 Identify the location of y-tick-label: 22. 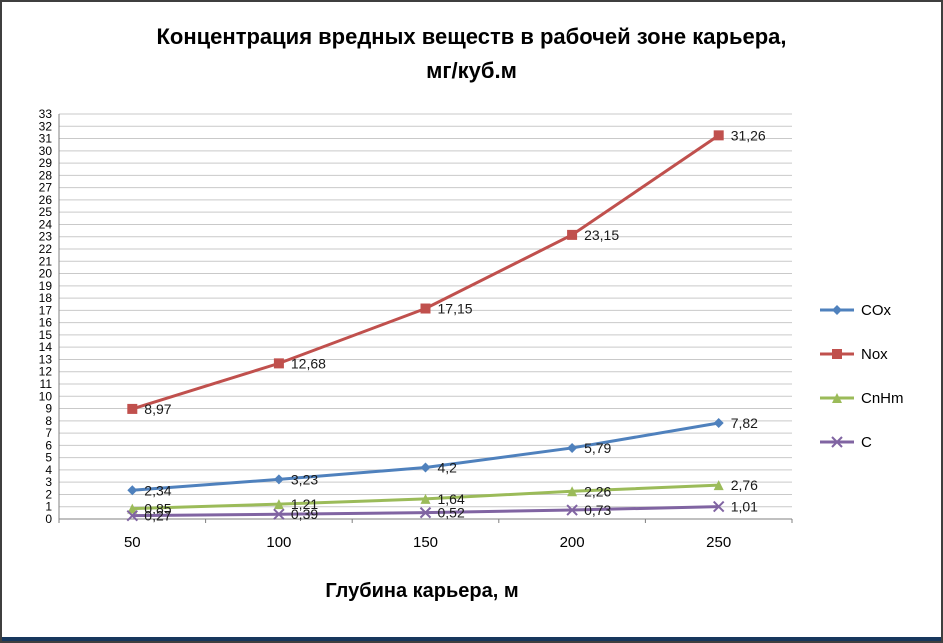
(46, 249).